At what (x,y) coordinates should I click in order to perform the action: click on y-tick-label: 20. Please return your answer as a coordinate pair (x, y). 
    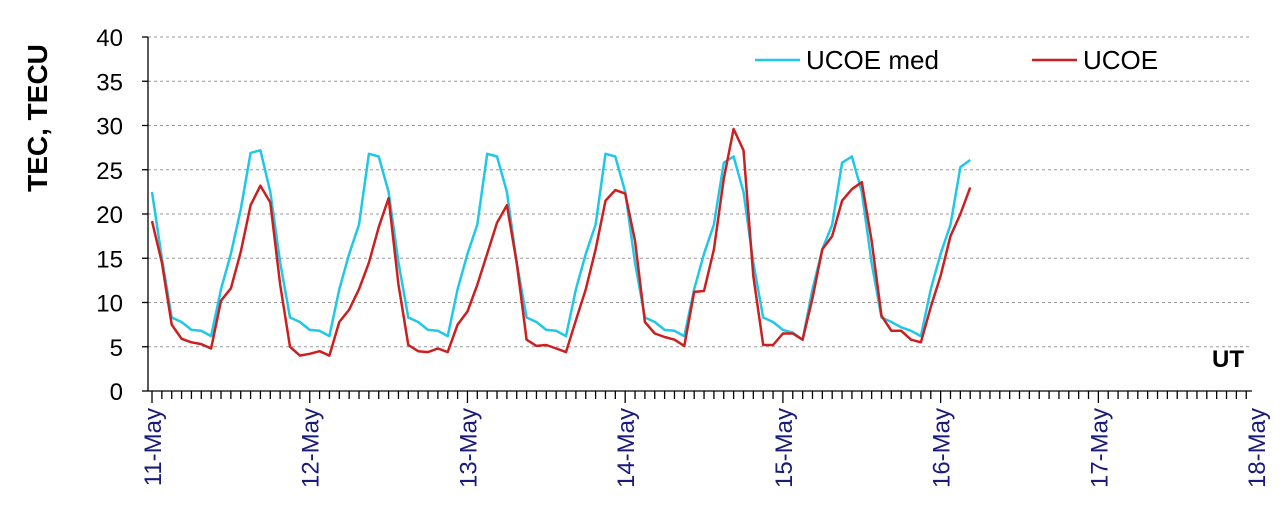
    Looking at the image, I should click on (109, 215).